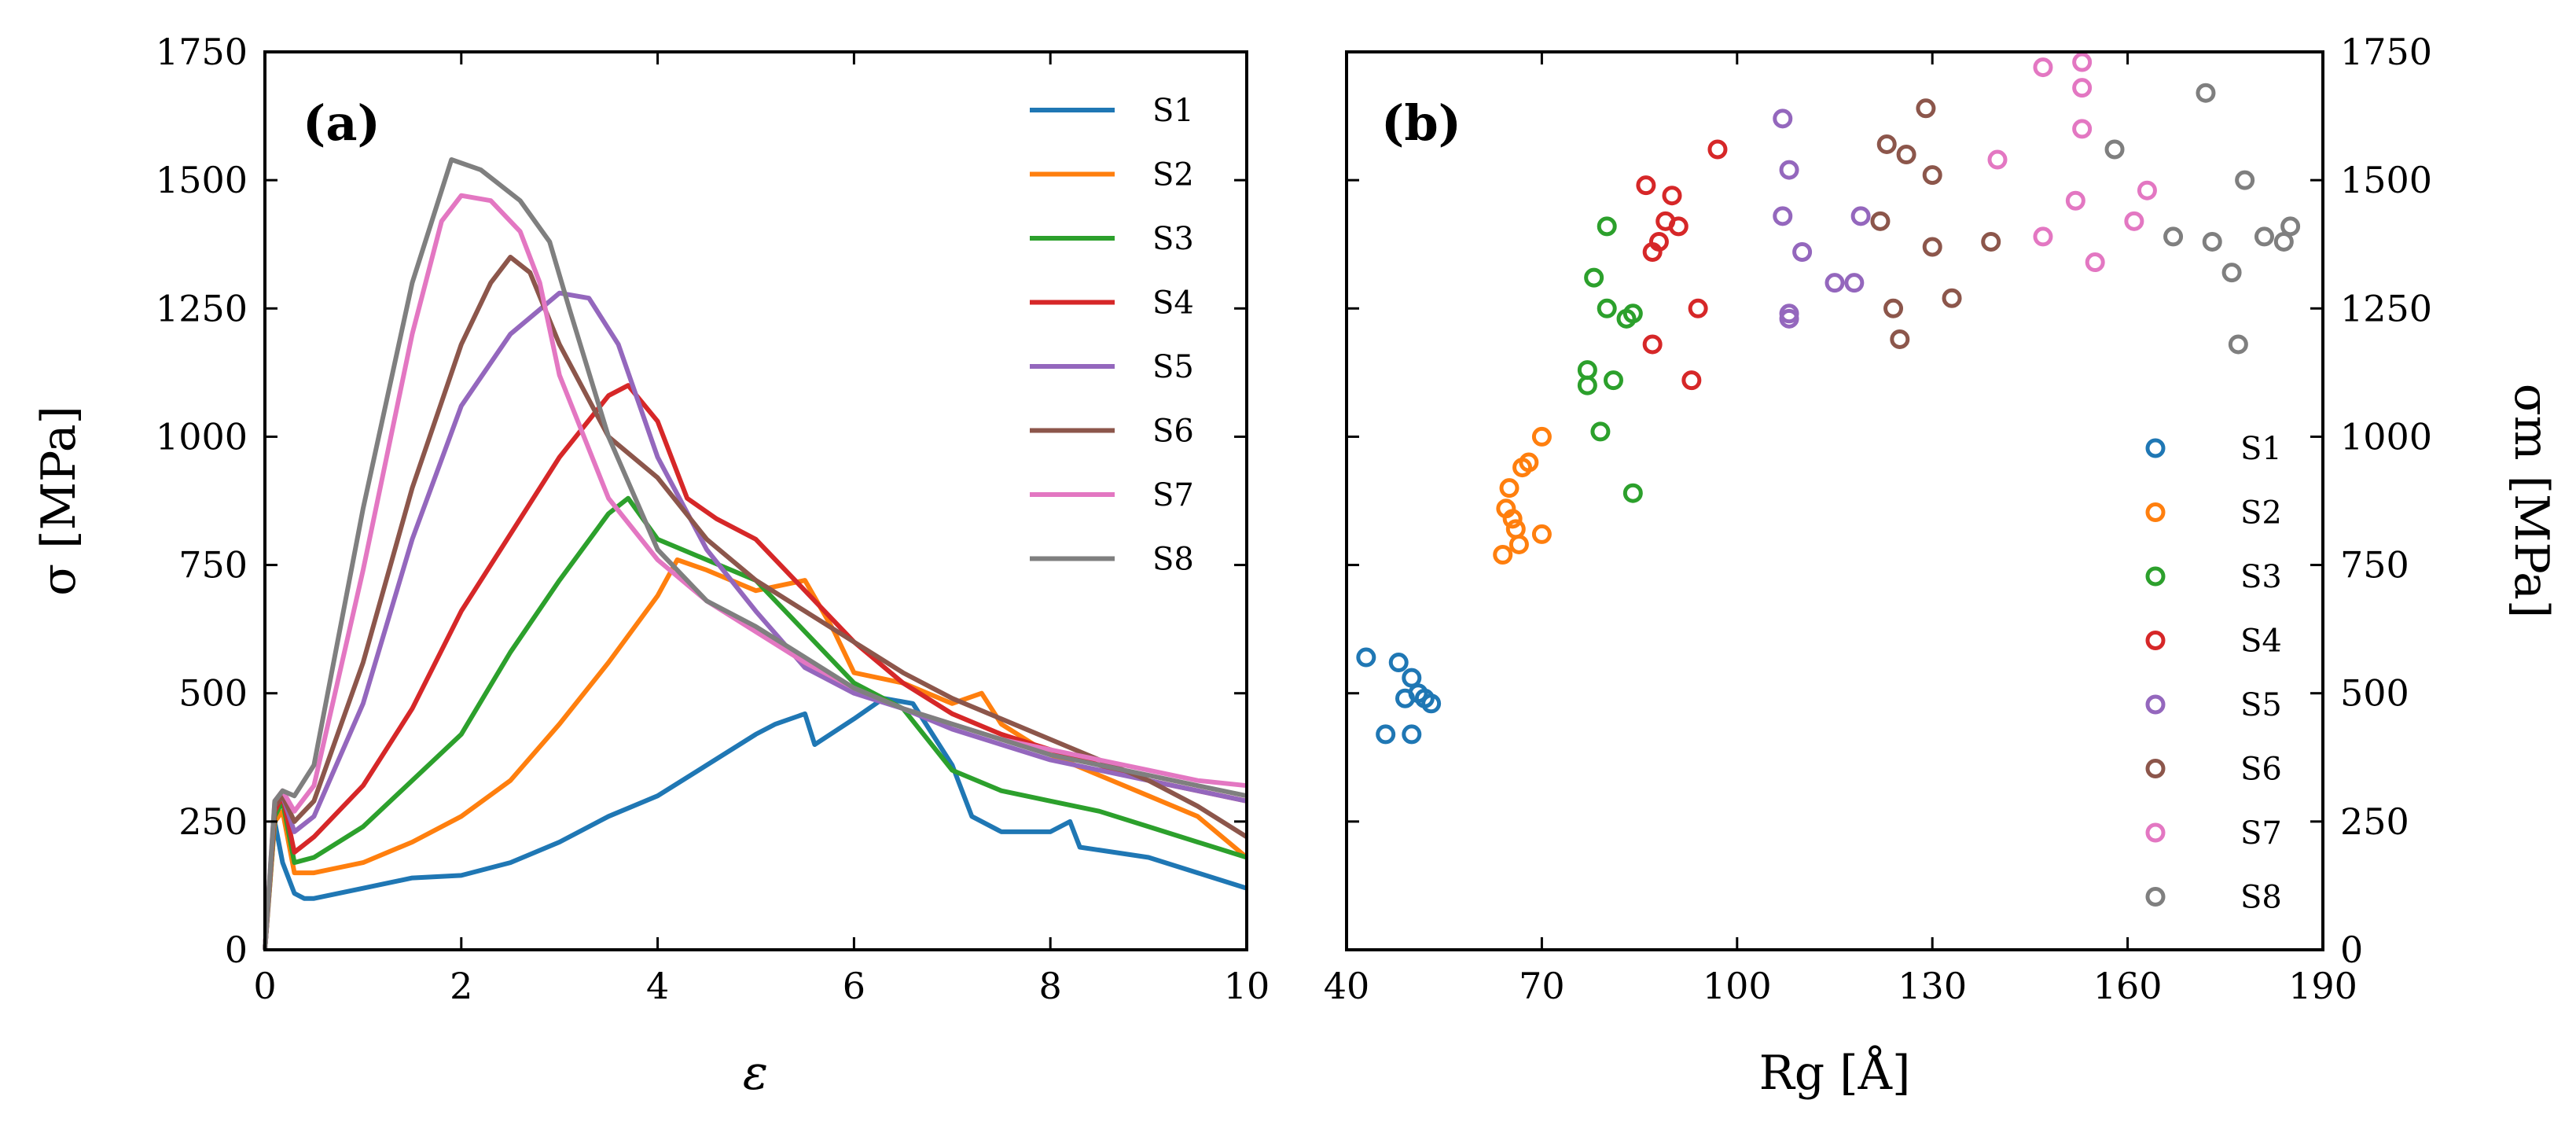 This screenshot has width=2576, height=1133. What do you see at coordinates (58, 501) in the screenshot?
I see `panel-a-y-axis-label: σ [MPa]` at bounding box center [58, 501].